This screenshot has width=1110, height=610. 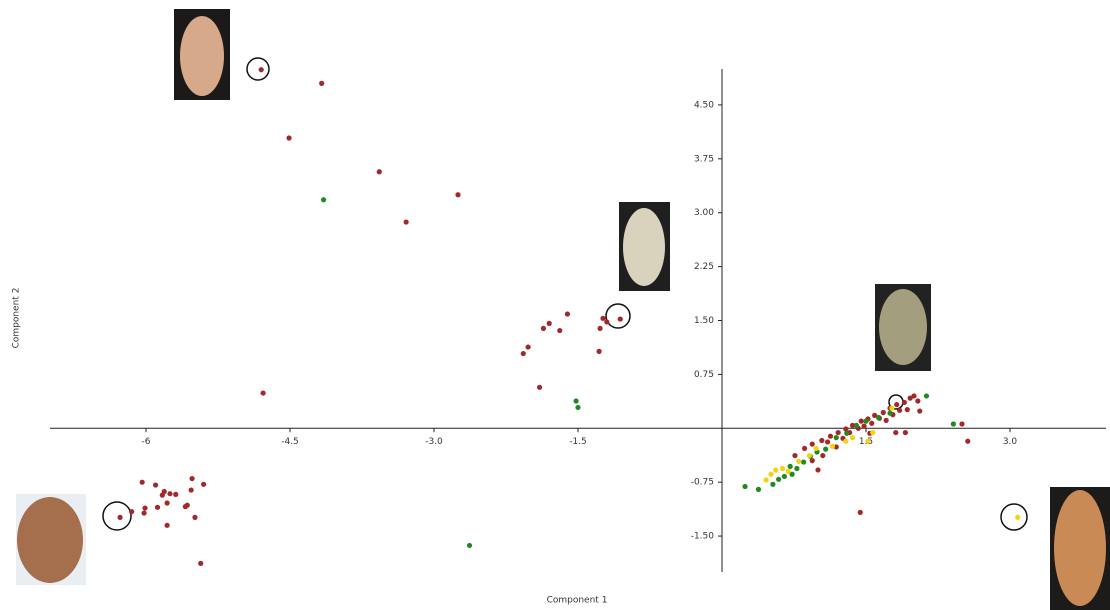 I want to click on x-tick-label: -3.0, so click(x=434, y=442).